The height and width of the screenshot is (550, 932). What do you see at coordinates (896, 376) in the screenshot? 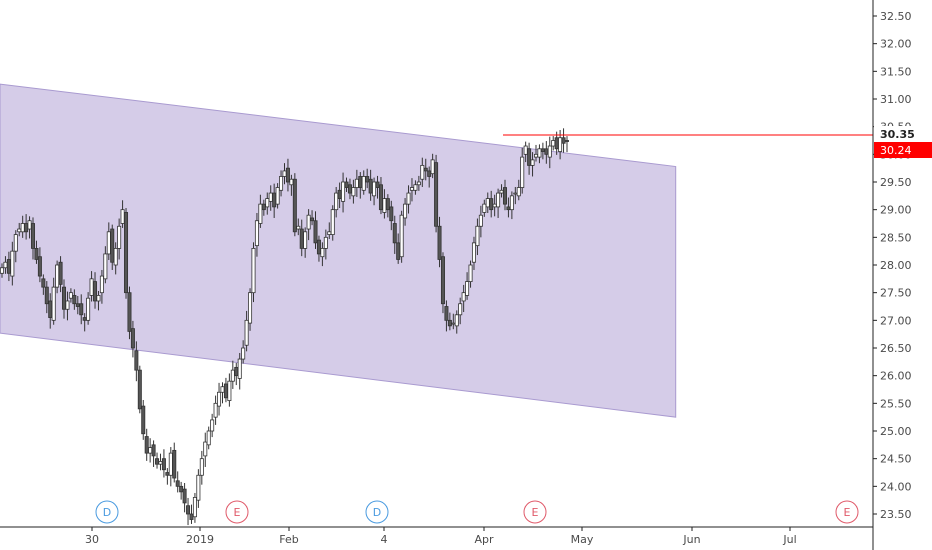
I see `y-tick-label: 26.00` at bounding box center [896, 376].